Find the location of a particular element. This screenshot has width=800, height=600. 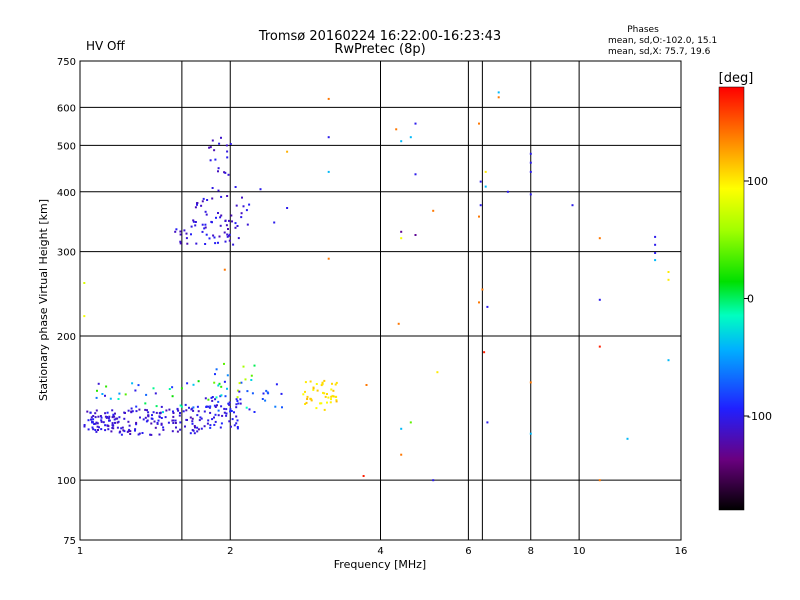

phases-title: Phases is located at coordinates (643, 30).